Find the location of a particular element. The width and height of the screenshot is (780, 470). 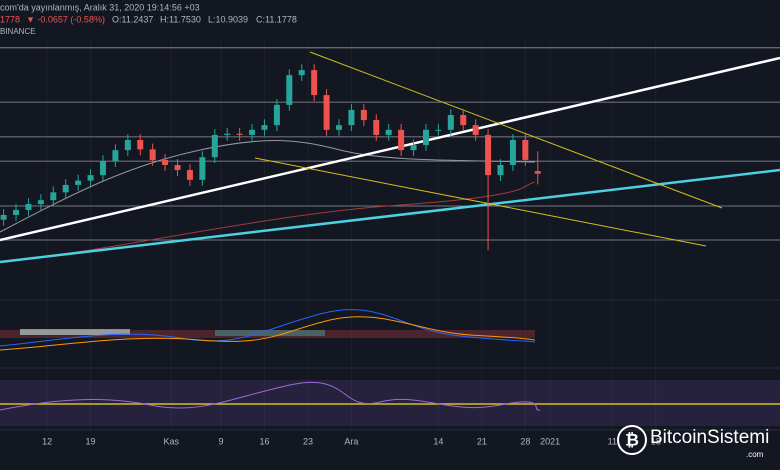

ohlc-close: C:11.1778 is located at coordinates (276, 19).